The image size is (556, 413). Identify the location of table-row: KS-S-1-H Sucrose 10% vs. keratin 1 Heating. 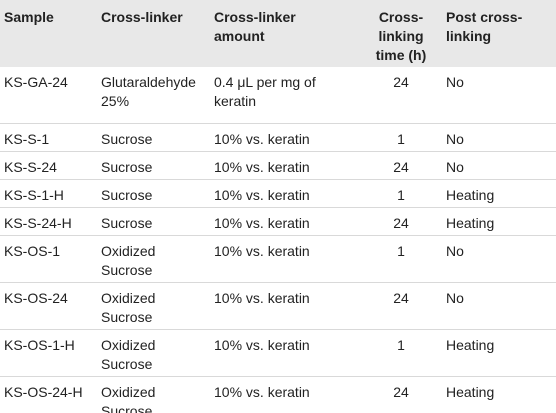
(278, 193).